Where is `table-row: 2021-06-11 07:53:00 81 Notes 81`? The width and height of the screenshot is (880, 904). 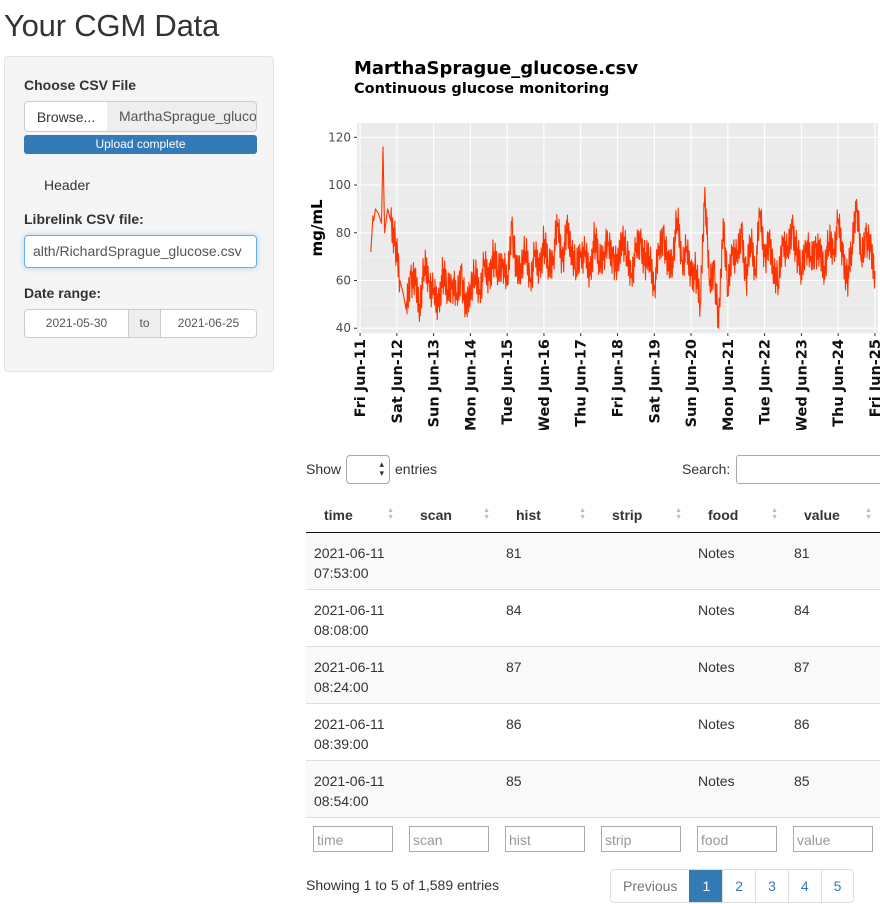
table-row: 2021-06-11 07:53:00 81 Notes 81 is located at coordinates (593, 560).